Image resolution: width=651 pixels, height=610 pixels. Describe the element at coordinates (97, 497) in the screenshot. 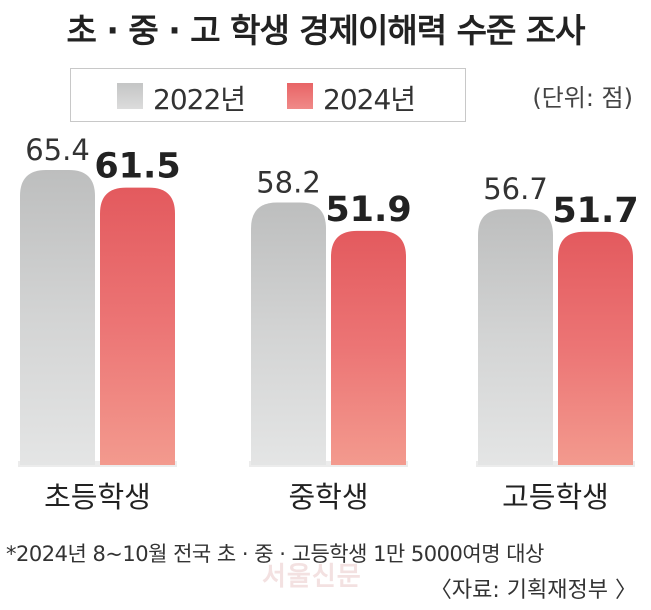

I see `category-label-0: 초등학생` at that location.